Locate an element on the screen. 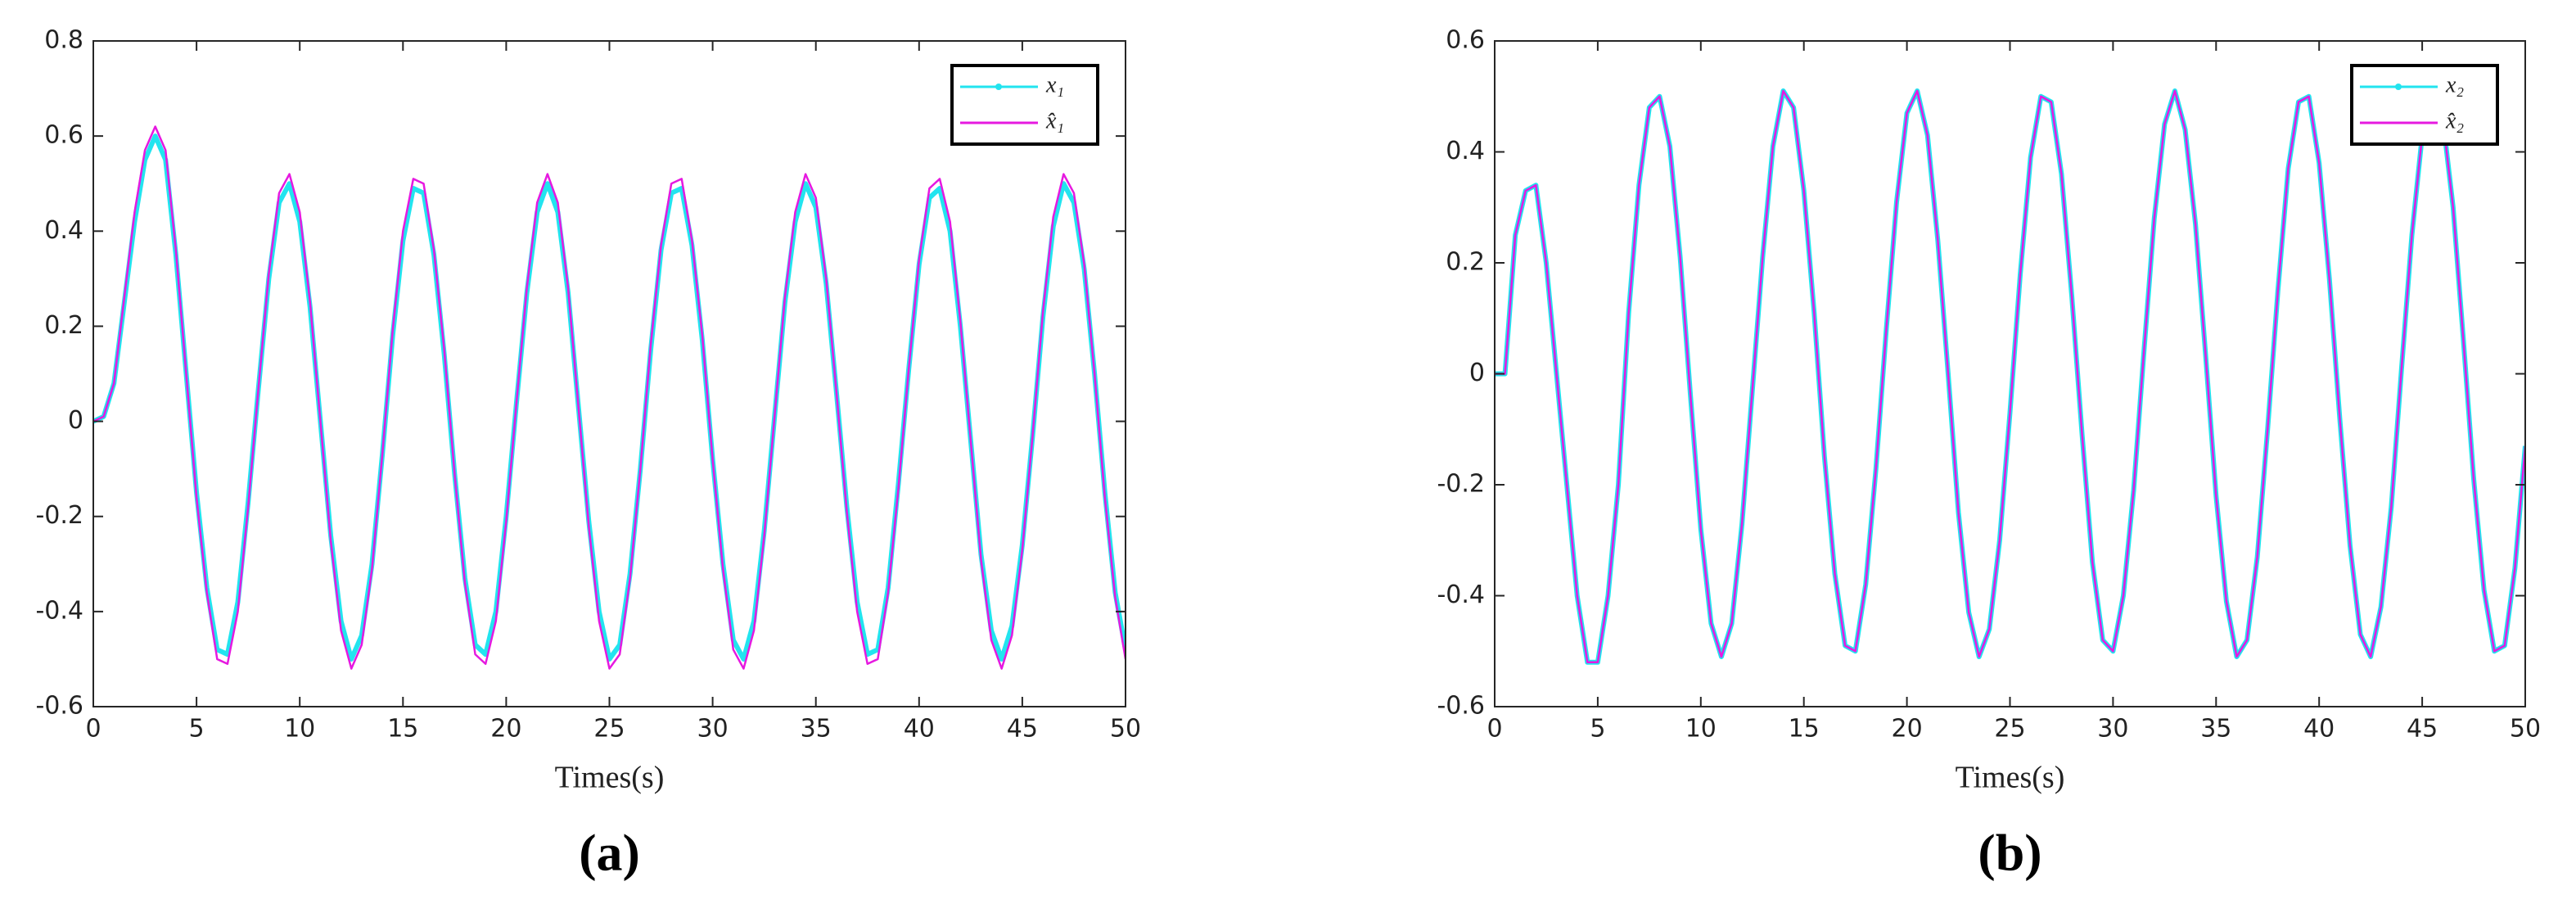 The width and height of the screenshot is (2576, 913). panel-caption: (b) is located at coordinates (2009, 853).